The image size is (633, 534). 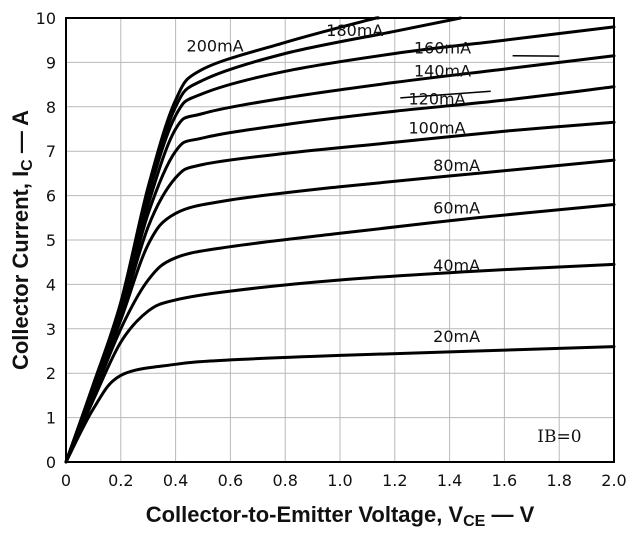 What do you see at coordinates (437, 99) in the screenshot?
I see `curve-label-120ma: 120mA` at bounding box center [437, 99].